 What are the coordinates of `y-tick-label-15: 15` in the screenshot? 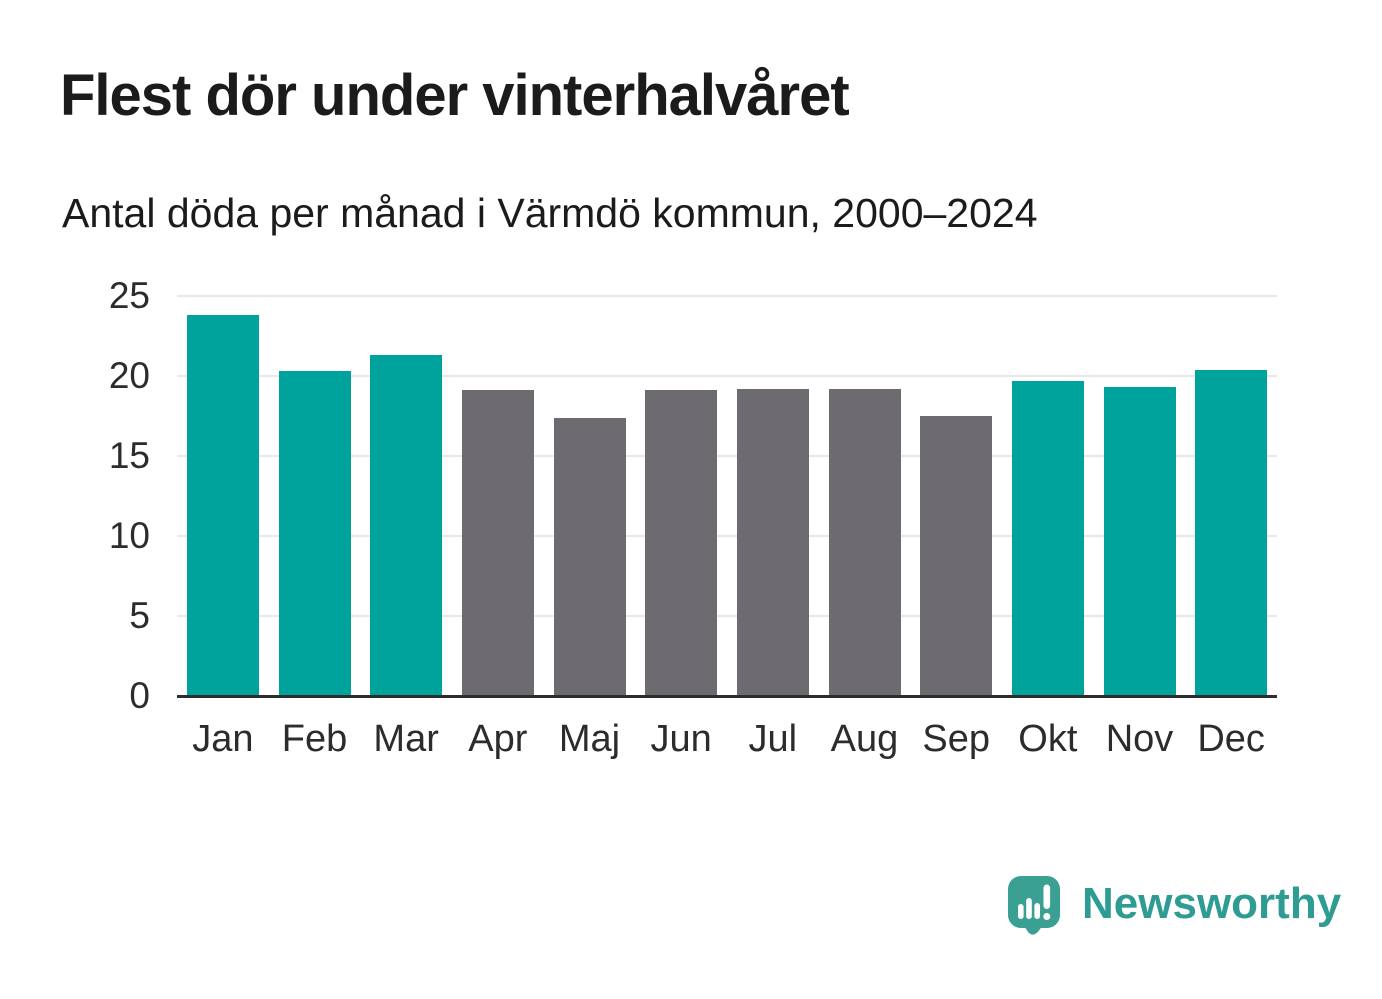 It's located at (129, 455).